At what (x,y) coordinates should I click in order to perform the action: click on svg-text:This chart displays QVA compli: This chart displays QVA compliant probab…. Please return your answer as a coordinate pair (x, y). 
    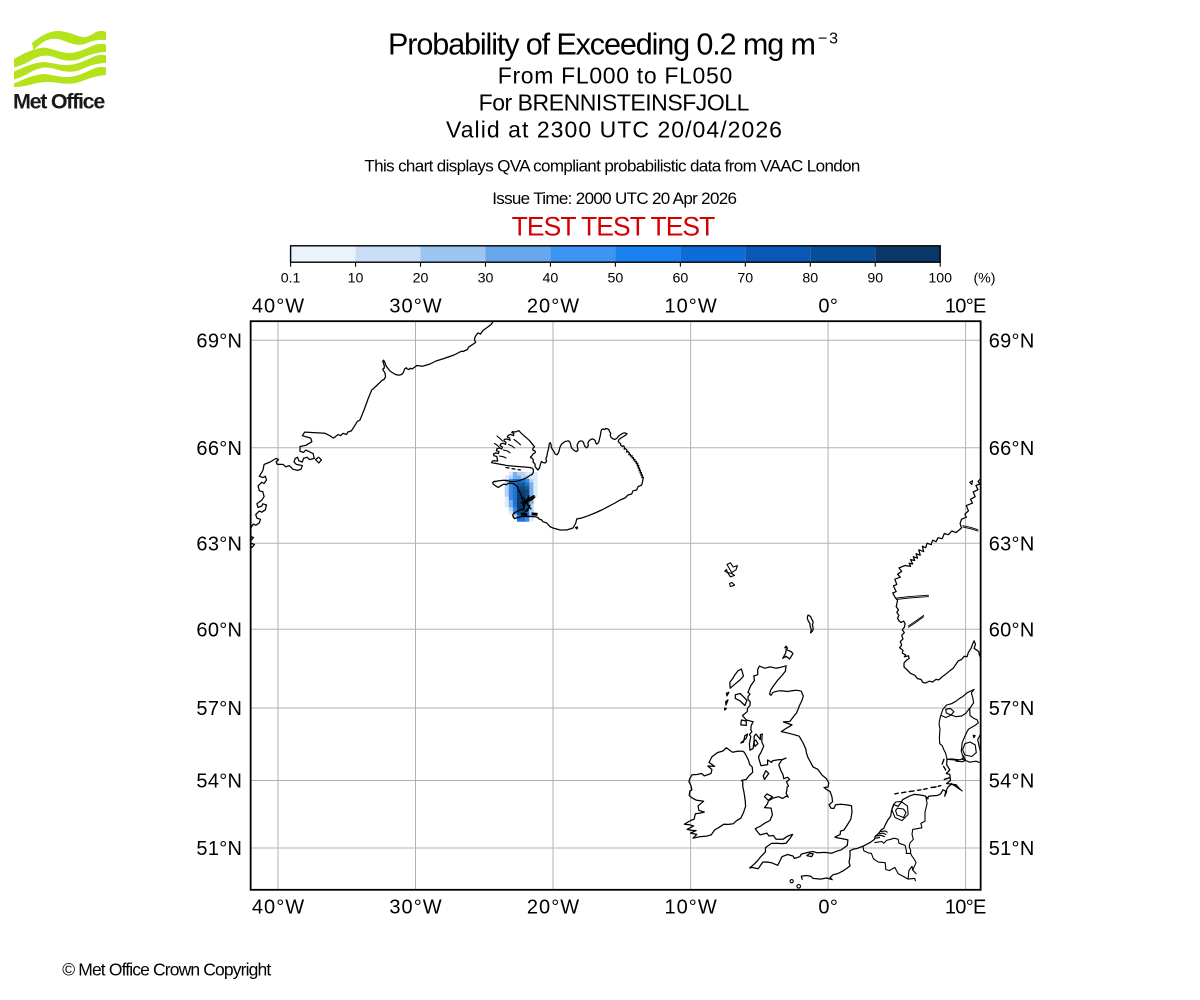
    Looking at the image, I should click on (612, 166).